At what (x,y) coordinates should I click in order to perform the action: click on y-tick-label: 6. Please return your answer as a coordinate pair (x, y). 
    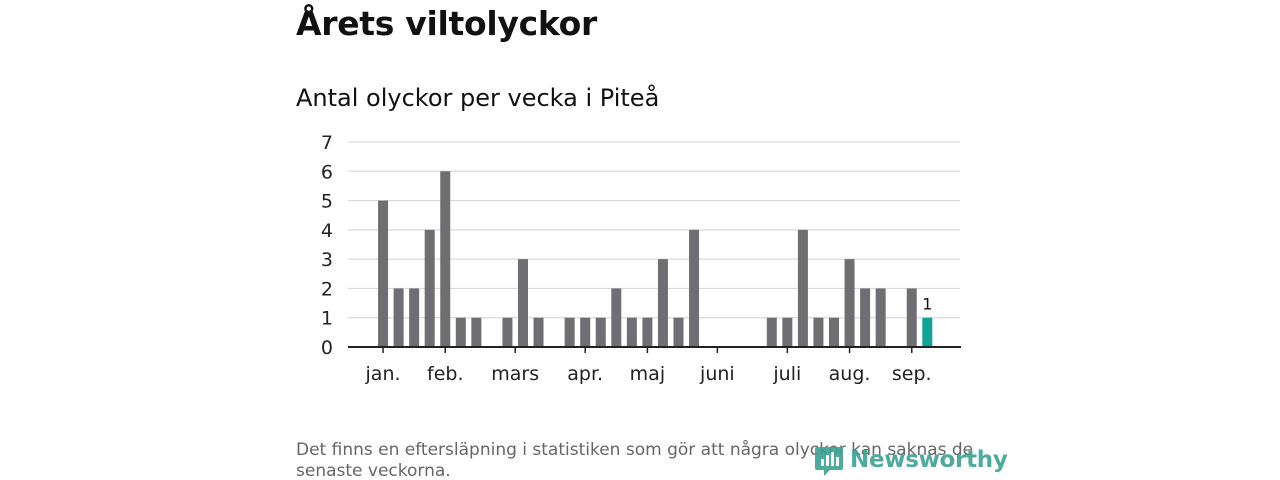
    Looking at the image, I should click on (327, 172).